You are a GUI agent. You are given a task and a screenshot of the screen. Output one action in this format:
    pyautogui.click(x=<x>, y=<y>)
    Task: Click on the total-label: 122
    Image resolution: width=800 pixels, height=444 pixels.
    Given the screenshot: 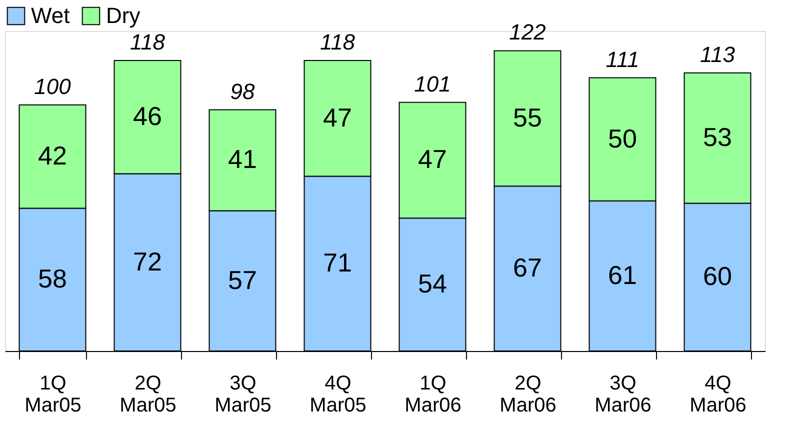 What is the action you would take?
    pyautogui.click(x=527, y=32)
    